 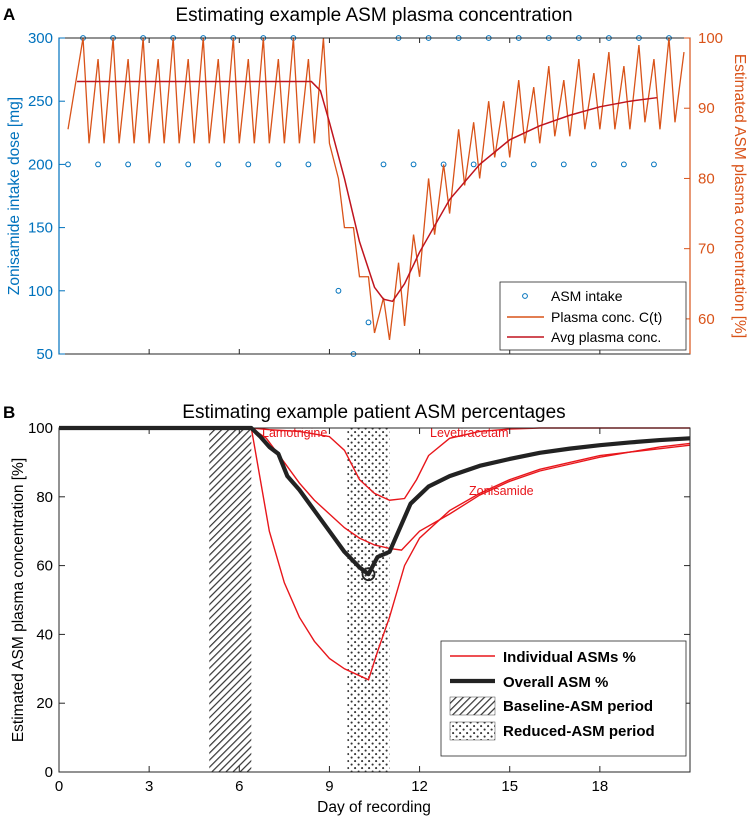 What do you see at coordinates (44, 497) in the screenshot?
I see `panel-b-y-tick-label: 80` at bounding box center [44, 497].